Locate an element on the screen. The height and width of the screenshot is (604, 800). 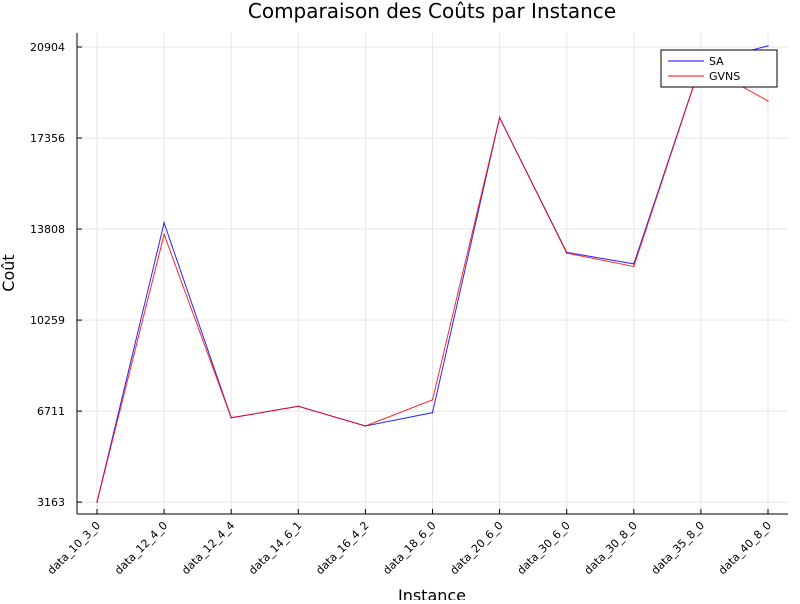
x-tick-label: data_12_4_4 is located at coordinates (208, 548).